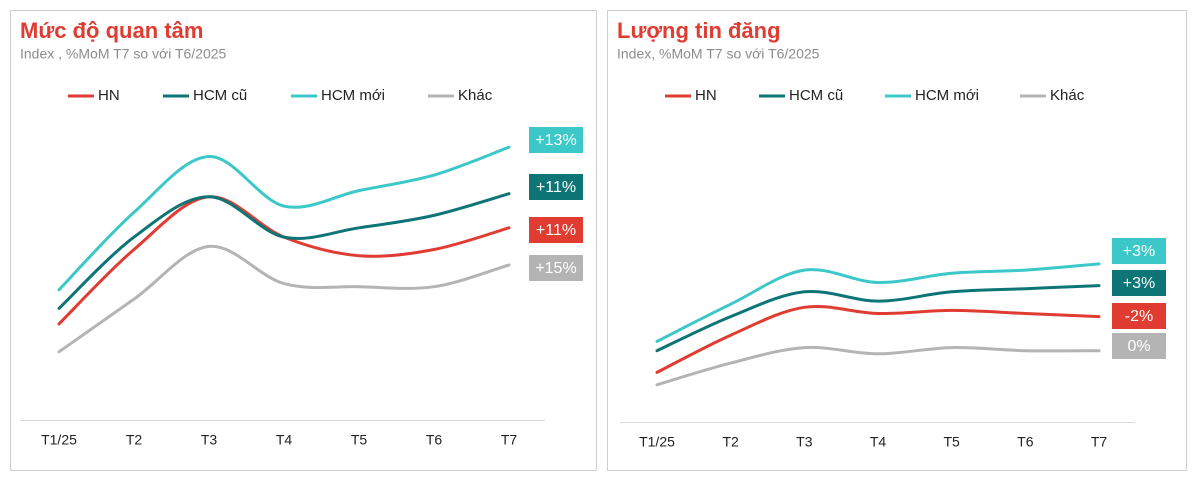 Image resolution: width=1202 pixels, height=493 pixels. What do you see at coordinates (111, 30) in the screenshot?
I see `chart-title: Mức độ quan tâm` at bounding box center [111, 30].